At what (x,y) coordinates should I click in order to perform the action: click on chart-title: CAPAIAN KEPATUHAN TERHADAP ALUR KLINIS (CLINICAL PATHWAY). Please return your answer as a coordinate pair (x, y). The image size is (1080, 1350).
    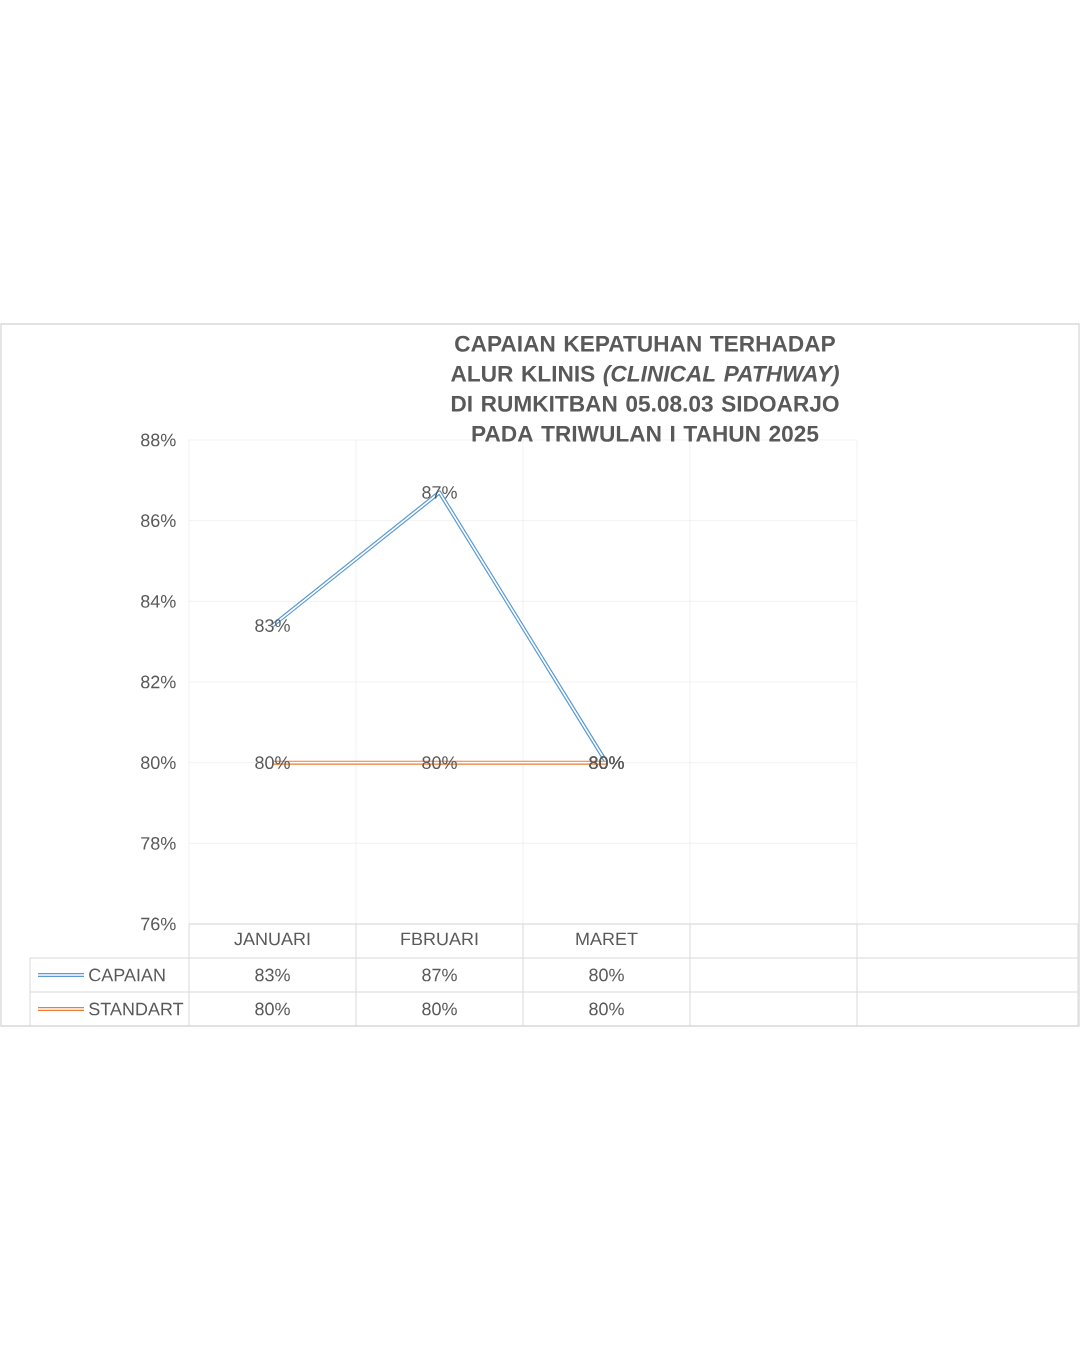
    Looking at the image, I should click on (645, 361).